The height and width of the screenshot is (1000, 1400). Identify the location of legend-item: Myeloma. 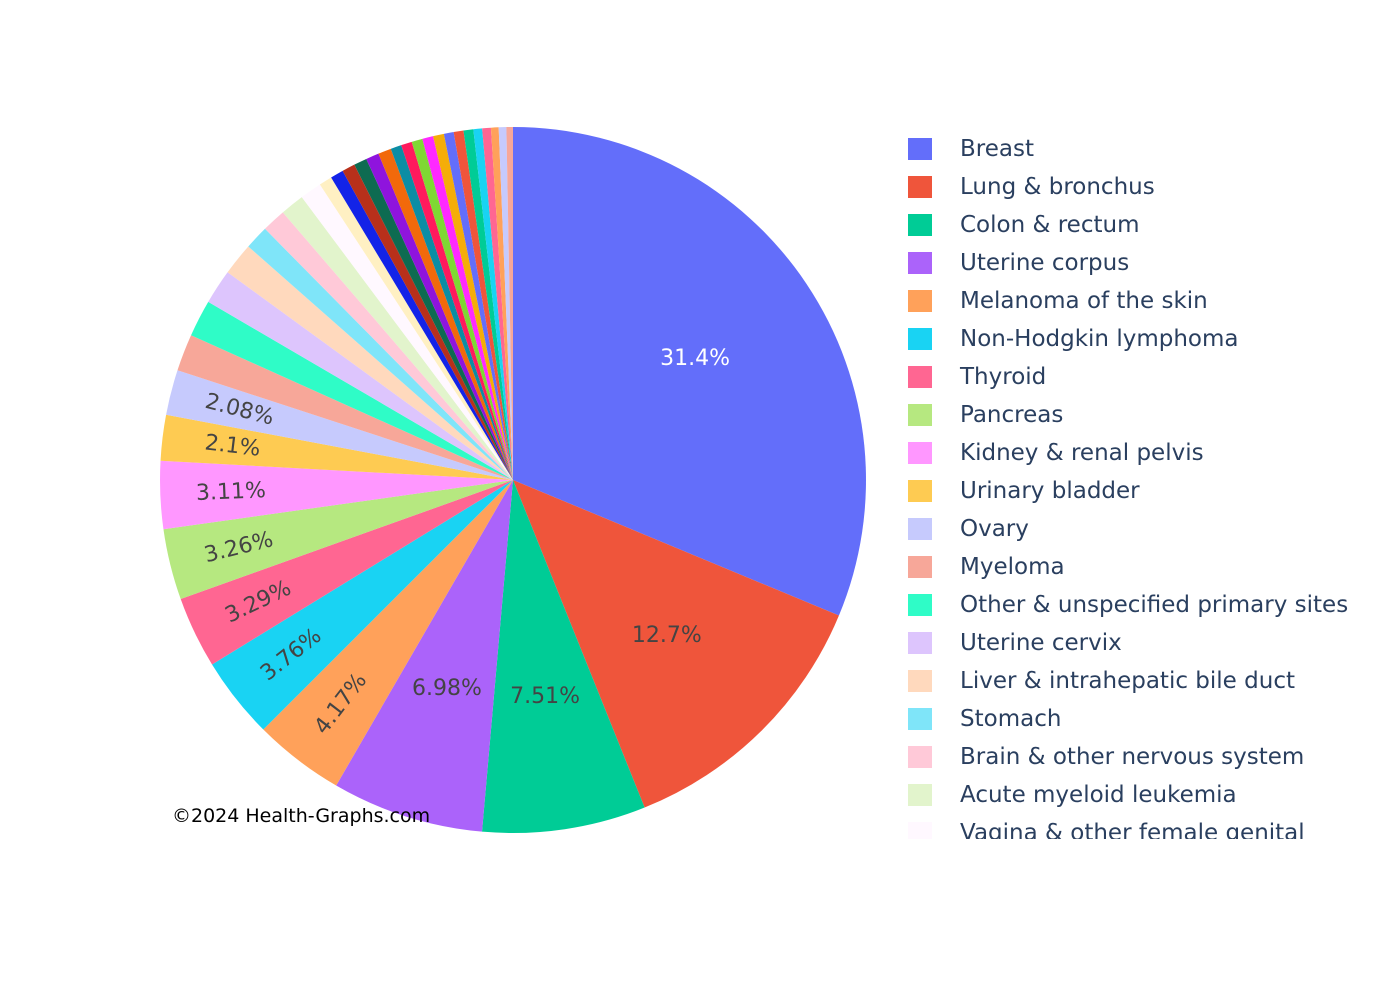
(986, 567).